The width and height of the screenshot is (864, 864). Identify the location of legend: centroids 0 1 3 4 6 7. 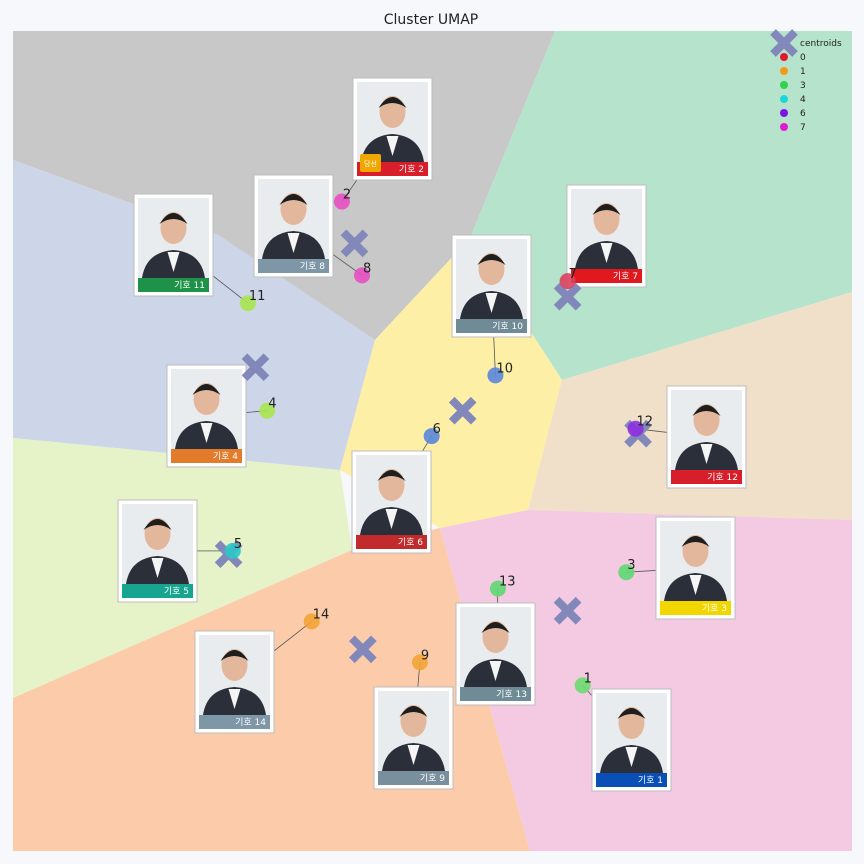
(806, 81).